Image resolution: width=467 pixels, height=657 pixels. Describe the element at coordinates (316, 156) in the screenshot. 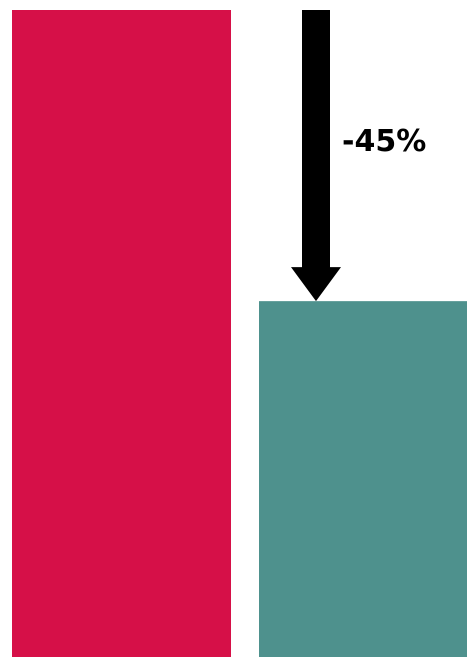

I see `down-arrow-icon` at that location.